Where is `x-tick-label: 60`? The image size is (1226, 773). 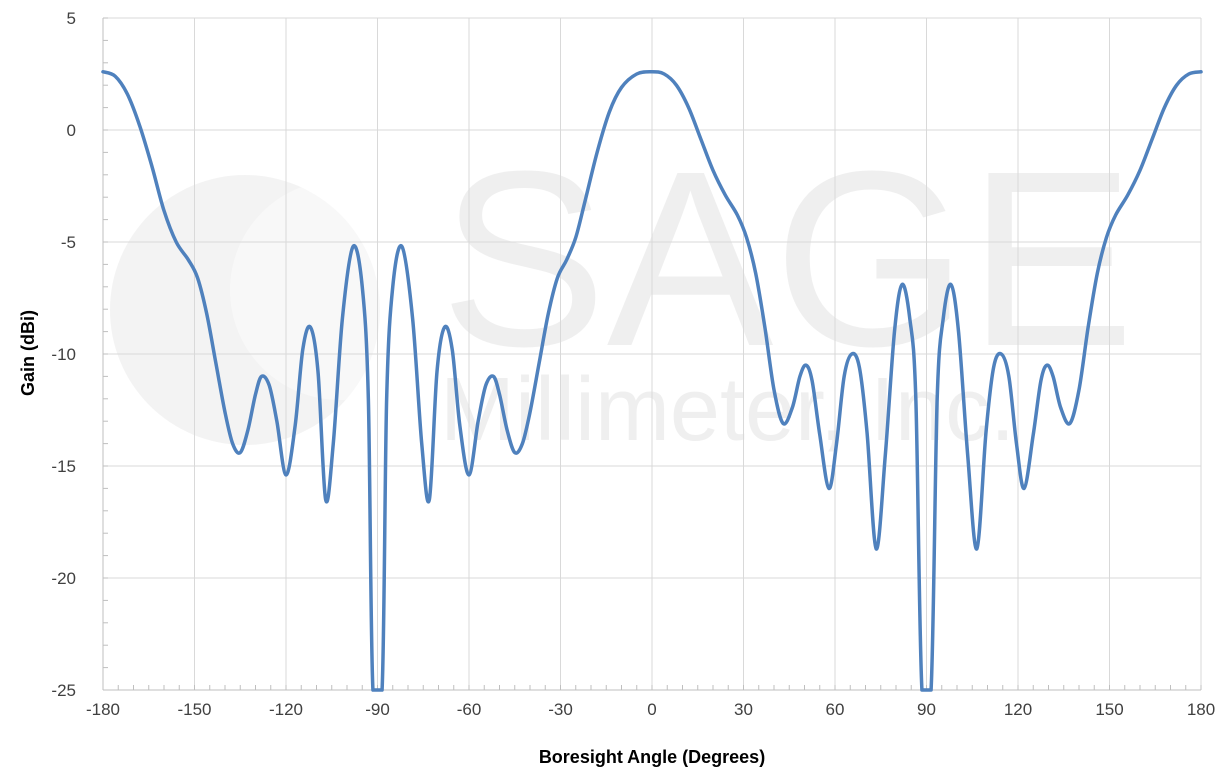 x-tick-label: 60 is located at coordinates (835, 709).